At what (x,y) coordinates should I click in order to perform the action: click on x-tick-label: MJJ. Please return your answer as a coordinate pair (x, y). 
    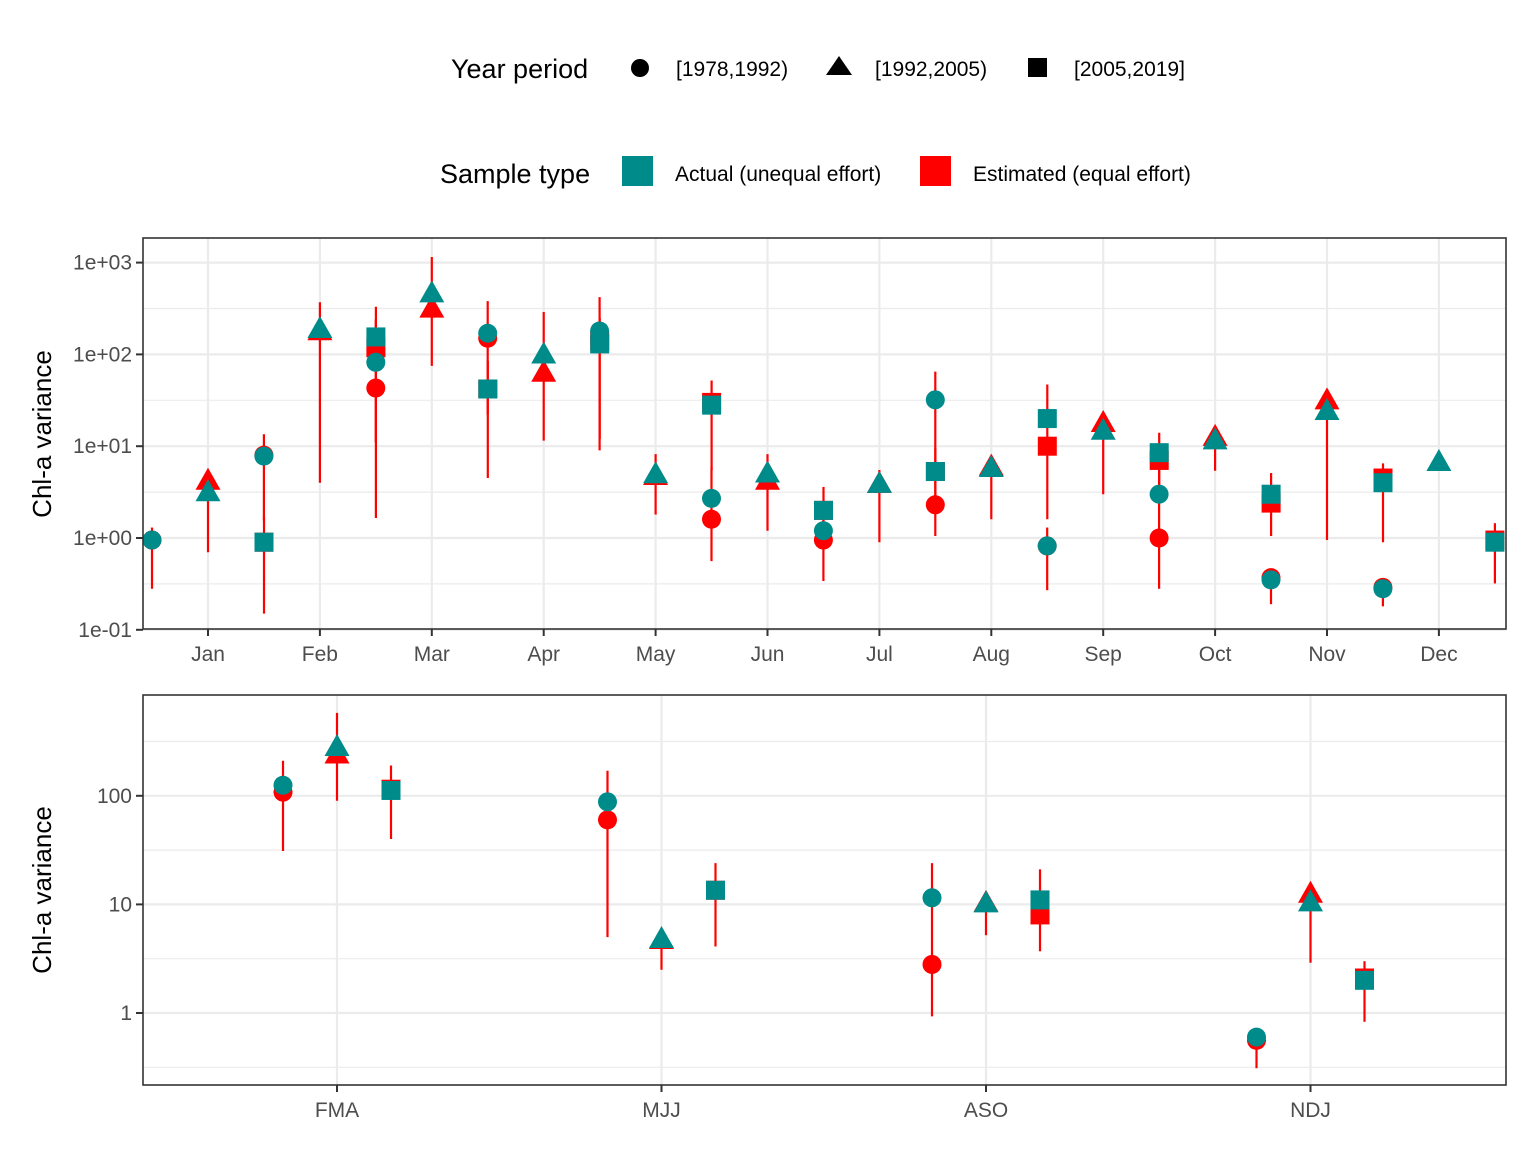
    Looking at the image, I should click on (661, 1110).